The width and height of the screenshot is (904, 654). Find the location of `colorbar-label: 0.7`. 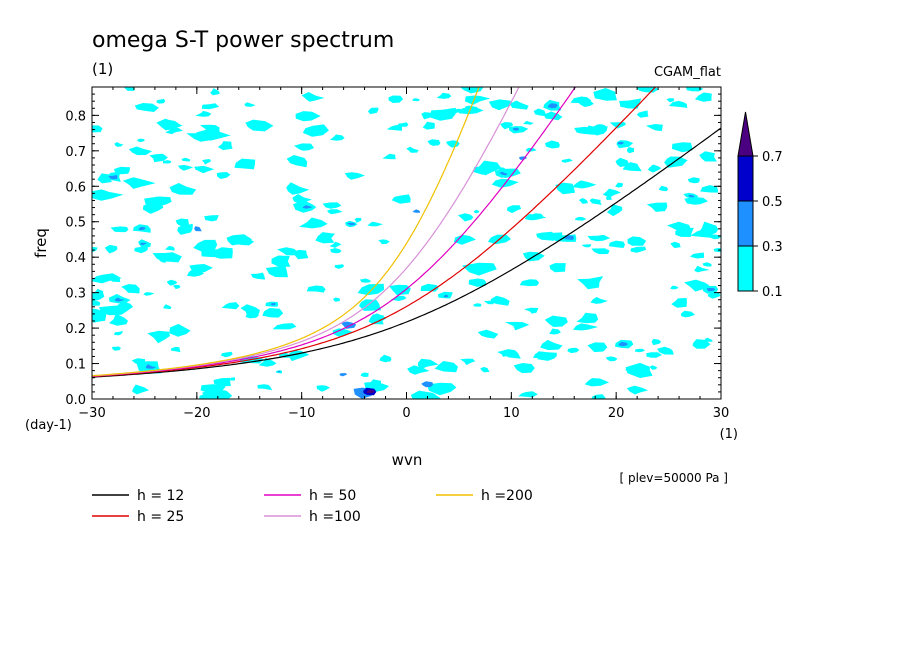

colorbar-label: 0.7 is located at coordinates (772, 157).